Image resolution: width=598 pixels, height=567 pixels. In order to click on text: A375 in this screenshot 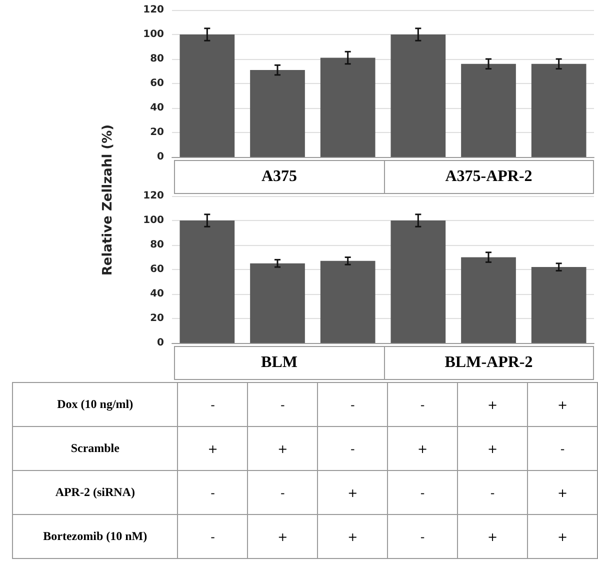, I will do `click(279, 177)`.